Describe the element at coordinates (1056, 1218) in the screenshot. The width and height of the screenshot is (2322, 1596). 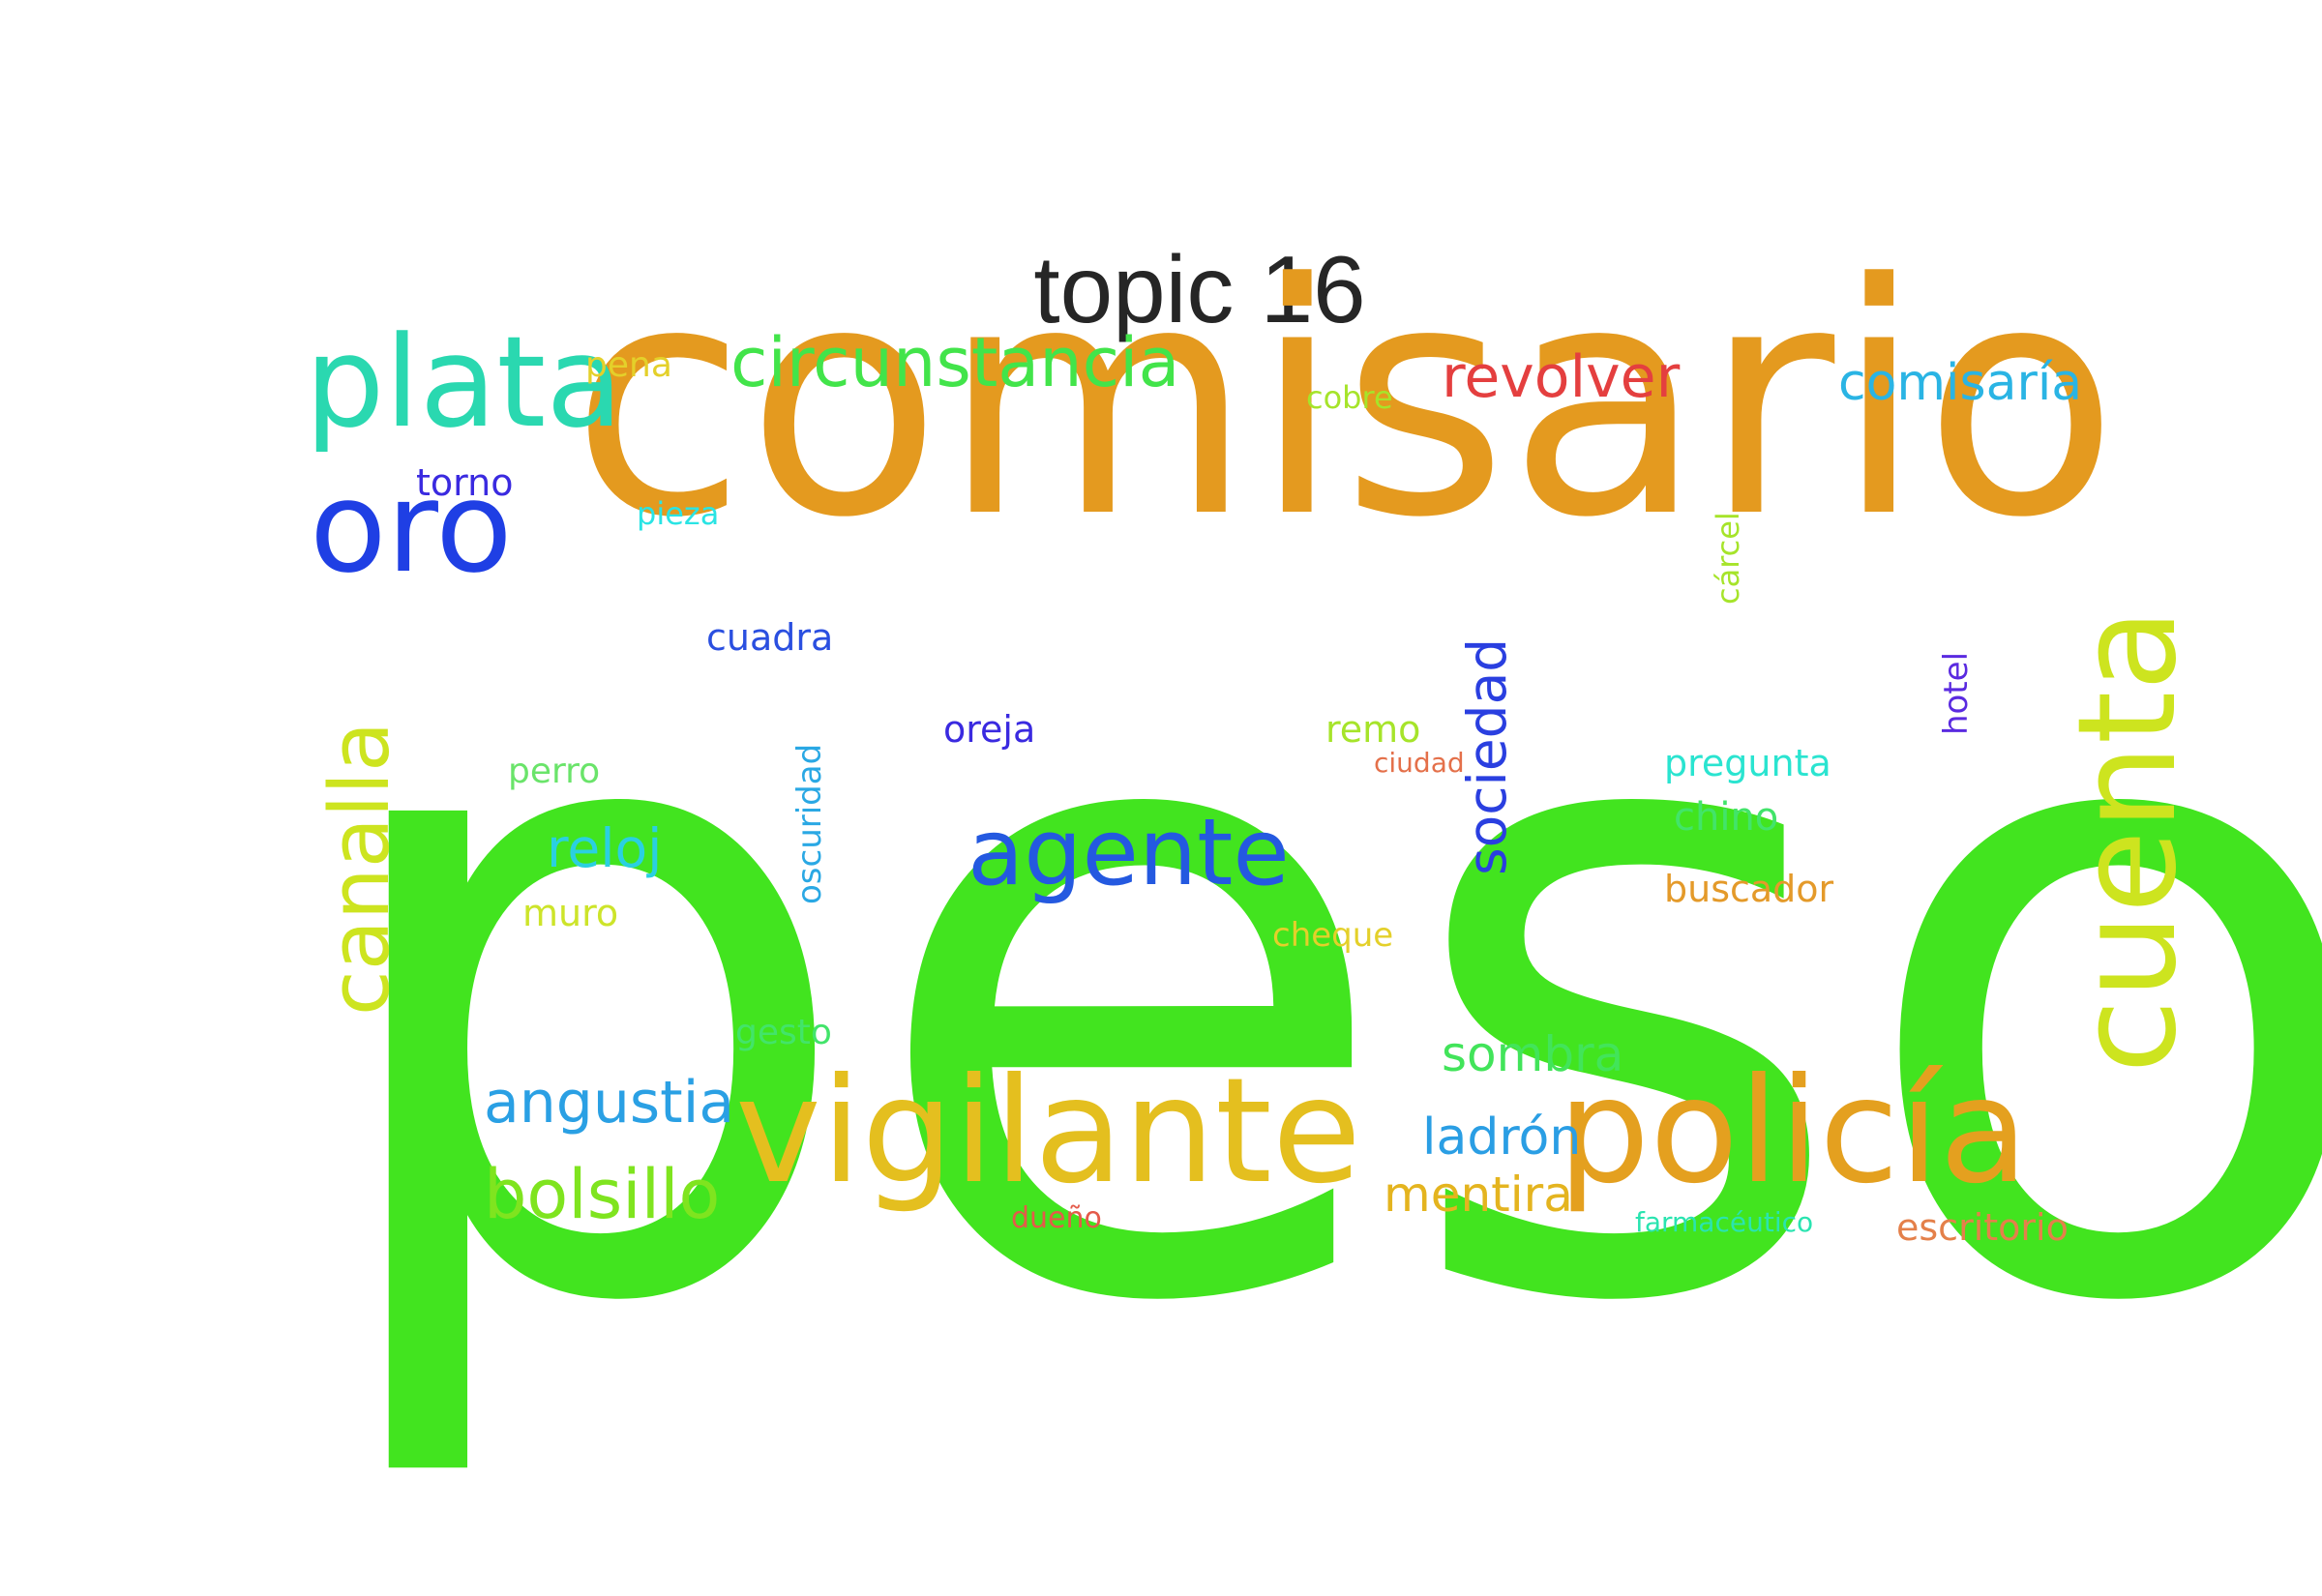
I see `word-dueño: dueño` at that location.